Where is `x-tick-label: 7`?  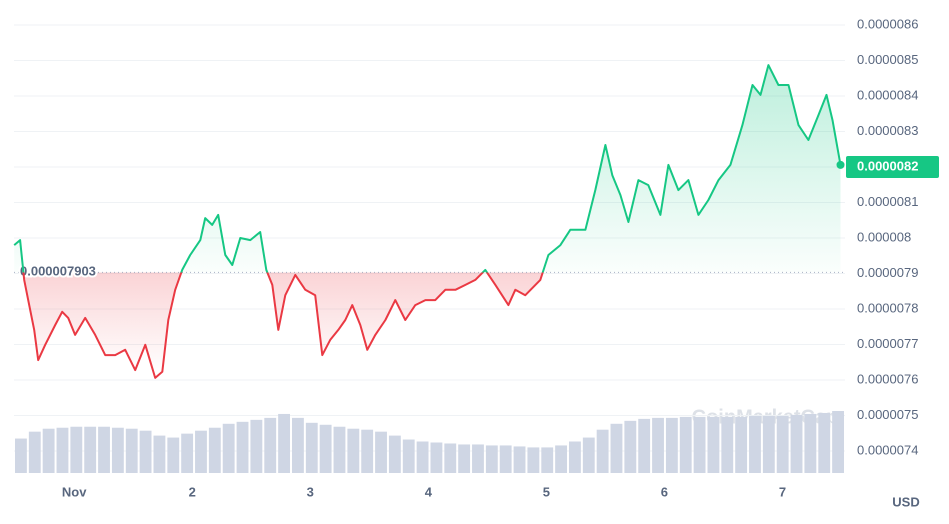 x-tick-label: 7 is located at coordinates (782, 491).